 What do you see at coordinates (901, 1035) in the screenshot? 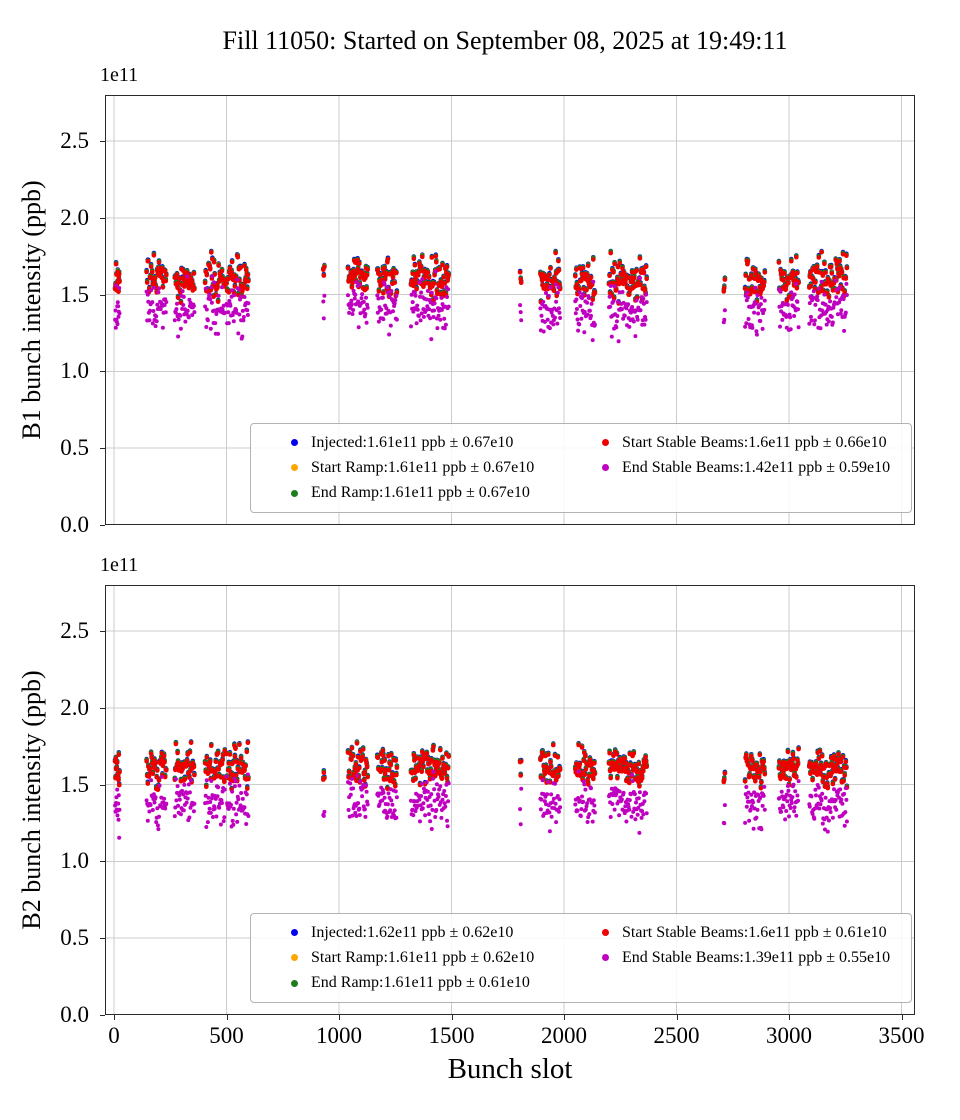
I see `x-tick-label: 3500` at bounding box center [901, 1035].